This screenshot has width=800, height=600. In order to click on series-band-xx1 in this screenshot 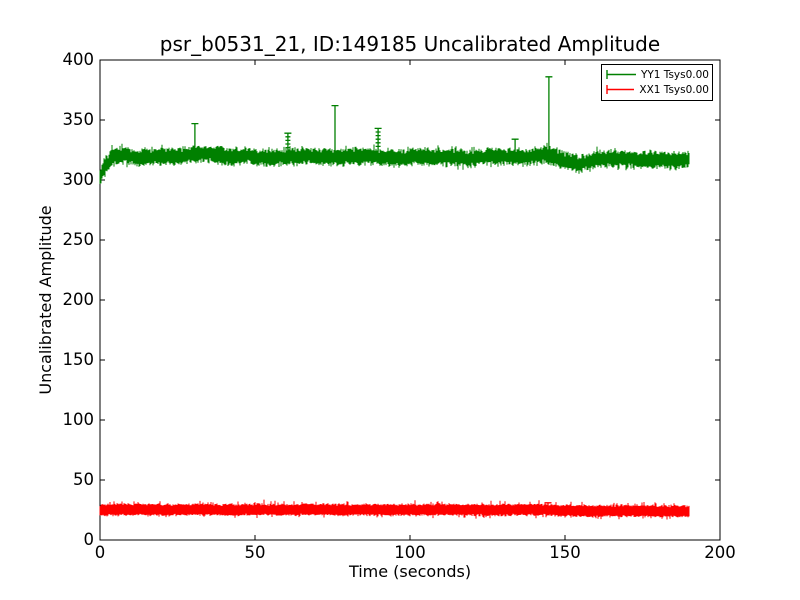, I will do `click(394, 509)`.